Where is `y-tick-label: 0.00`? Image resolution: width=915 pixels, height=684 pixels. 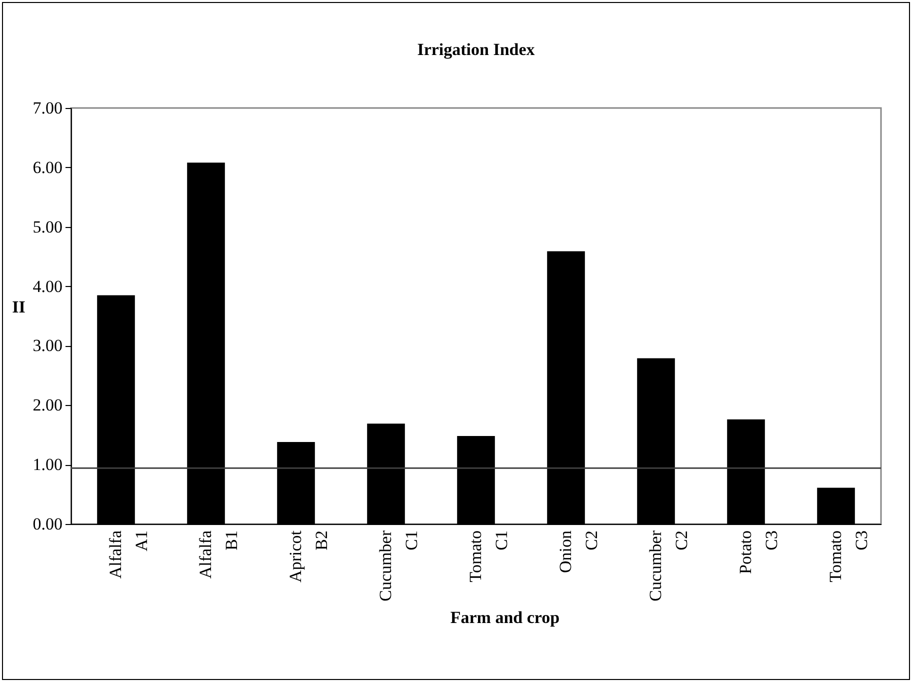
y-tick-label: 0.00 is located at coordinates (47, 524).